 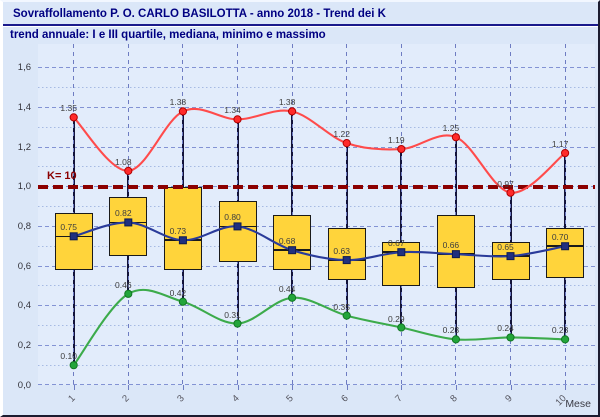 I want to click on massimo-data-label: 1.17, so click(x=560, y=144).